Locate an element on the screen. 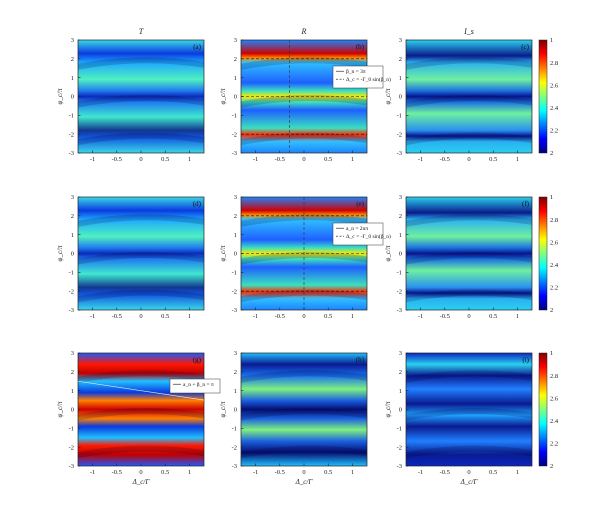  panel-label: (e) is located at coordinates (360, 204).